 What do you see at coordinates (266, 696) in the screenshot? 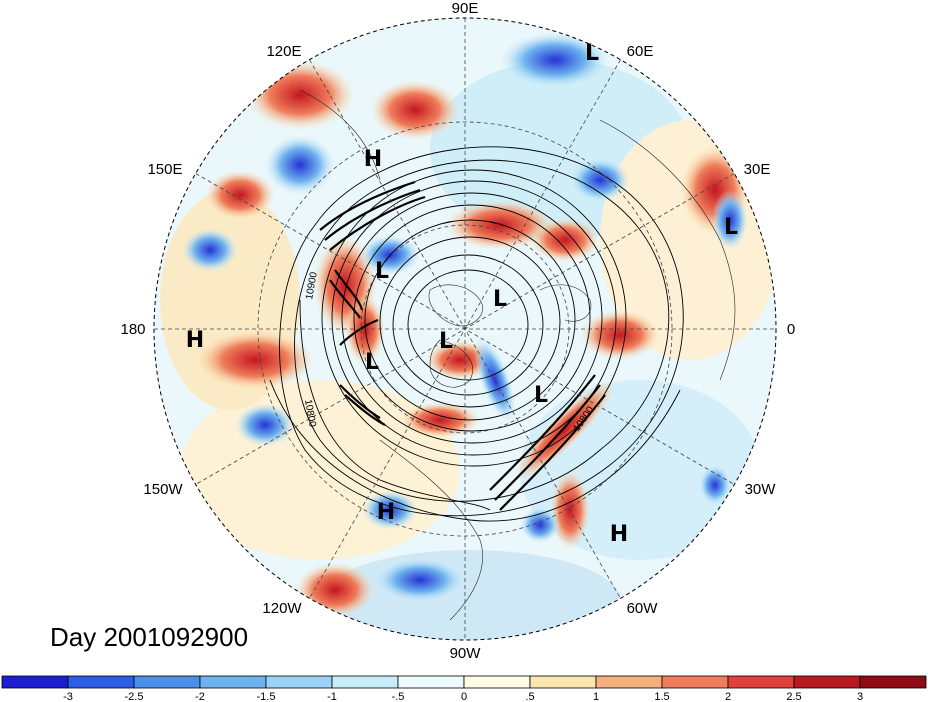
I see `colorbar-tick-label: -1.5` at bounding box center [266, 696].